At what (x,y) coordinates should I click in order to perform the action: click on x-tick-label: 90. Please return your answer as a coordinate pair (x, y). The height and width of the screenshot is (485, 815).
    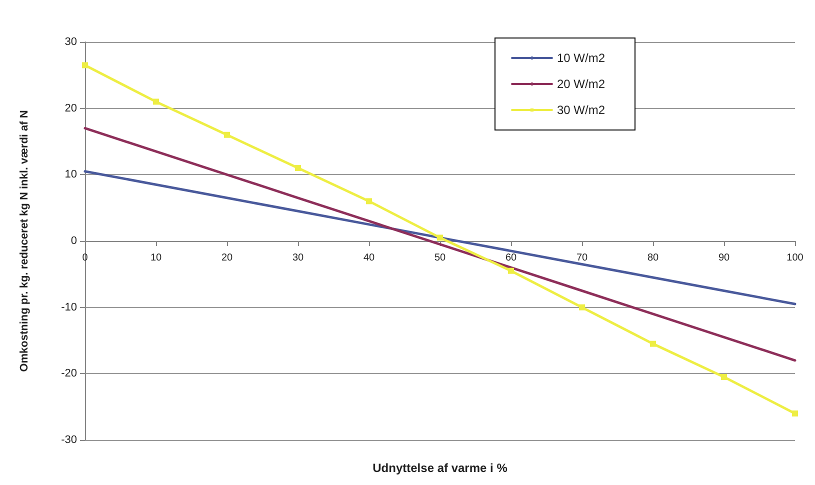
    Looking at the image, I should click on (724, 258).